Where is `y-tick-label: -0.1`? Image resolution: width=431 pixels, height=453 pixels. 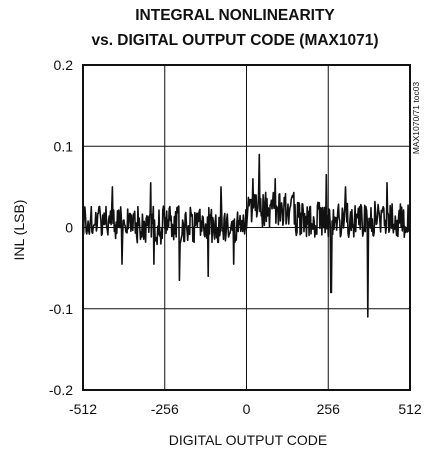 y-tick-label: -0.1 is located at coordinates (61, 309).